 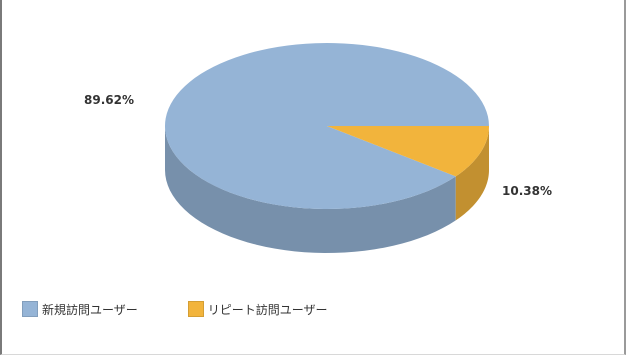 I want to click on legend-swatch-repeat-visitor, so click(x=195, y=309).